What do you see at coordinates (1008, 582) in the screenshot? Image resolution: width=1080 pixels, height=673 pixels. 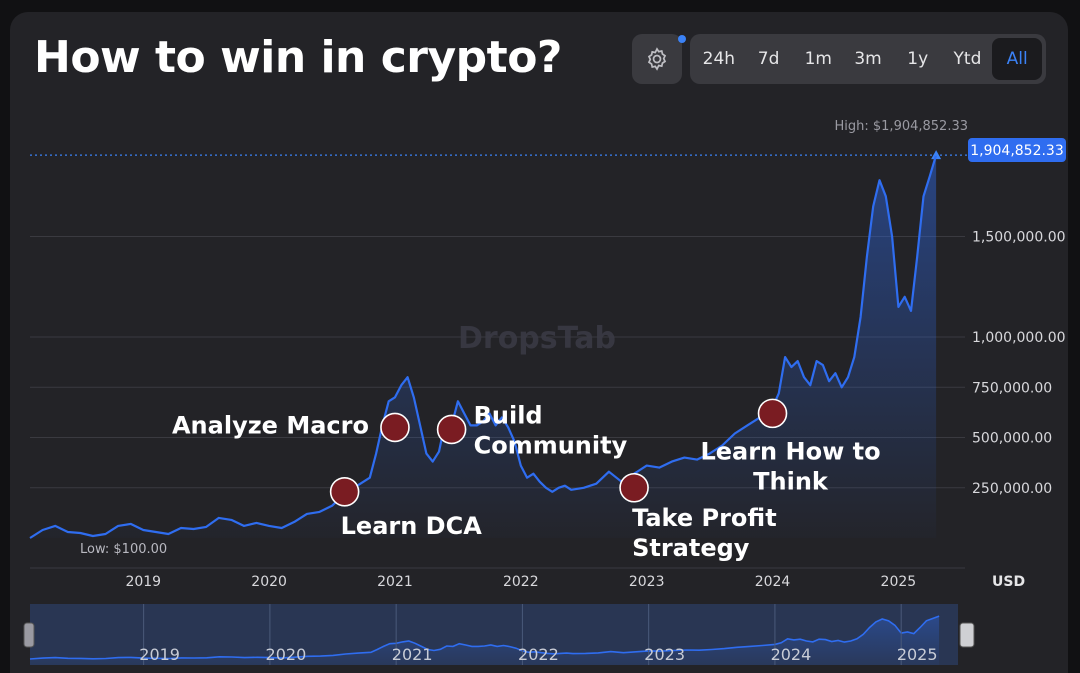 I see `currency-label: USD` at bounding box center [1008, 582].